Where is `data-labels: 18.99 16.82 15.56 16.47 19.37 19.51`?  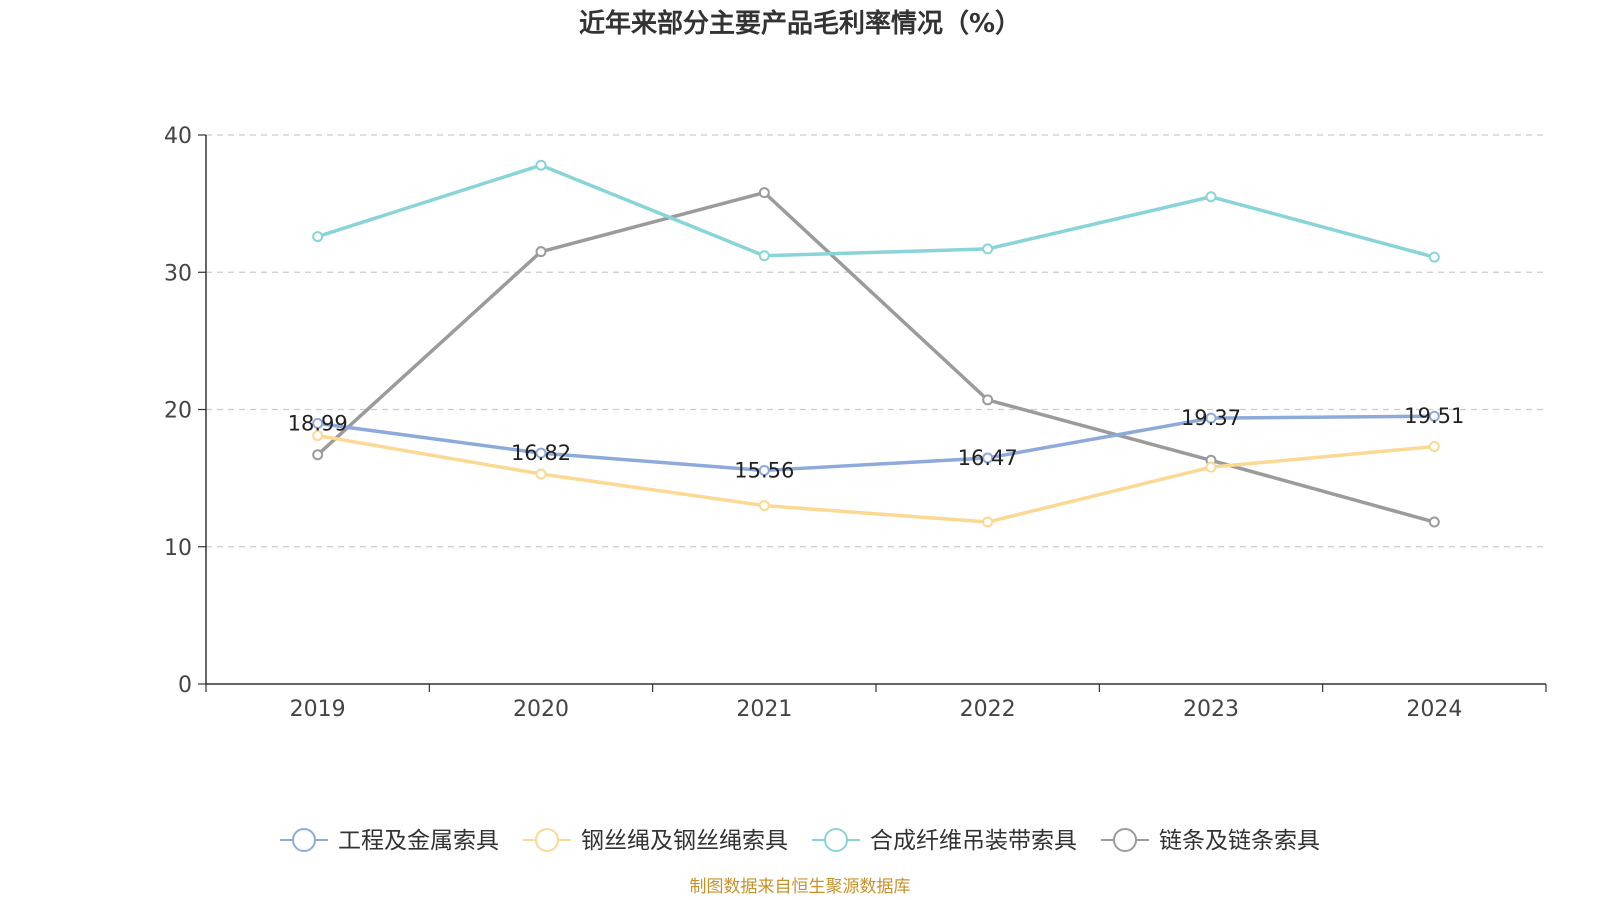 data-labels: 18.99 16.82 15.56 16.47 19.37 19.51 is located at coordinates (876, 443).